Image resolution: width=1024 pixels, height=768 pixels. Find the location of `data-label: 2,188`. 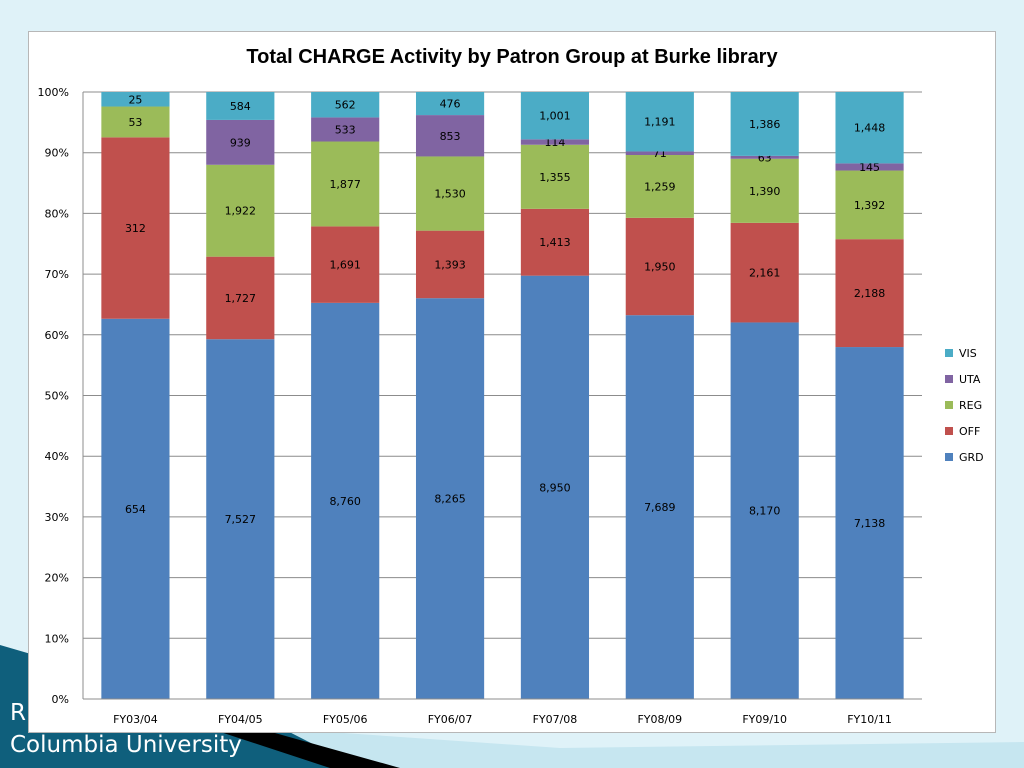

data-label: 2,188 is located at coordinates (870, 293).